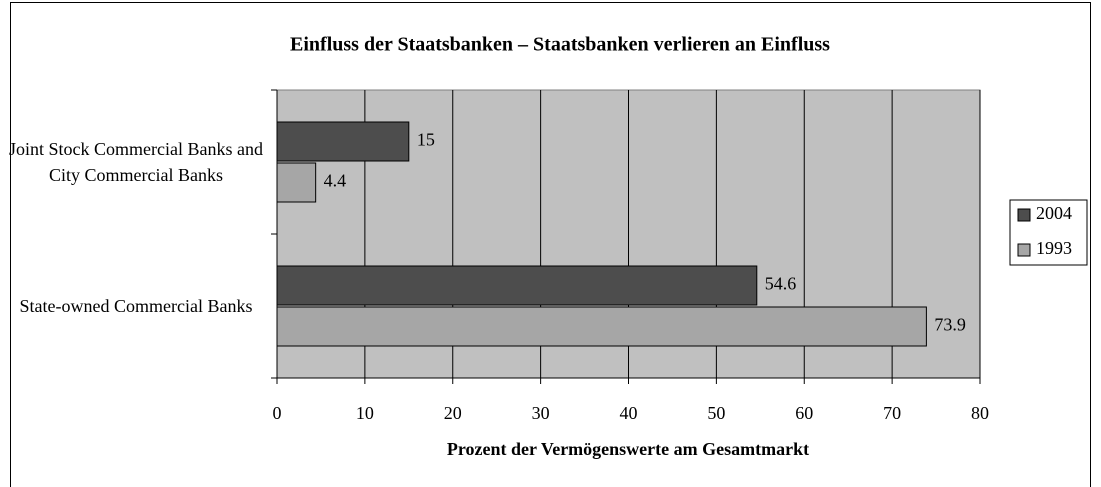  What do you see at coordinates (335, 181) in the screenshot?
I see `data-label: 4.4` at bounding box center [335, 181].